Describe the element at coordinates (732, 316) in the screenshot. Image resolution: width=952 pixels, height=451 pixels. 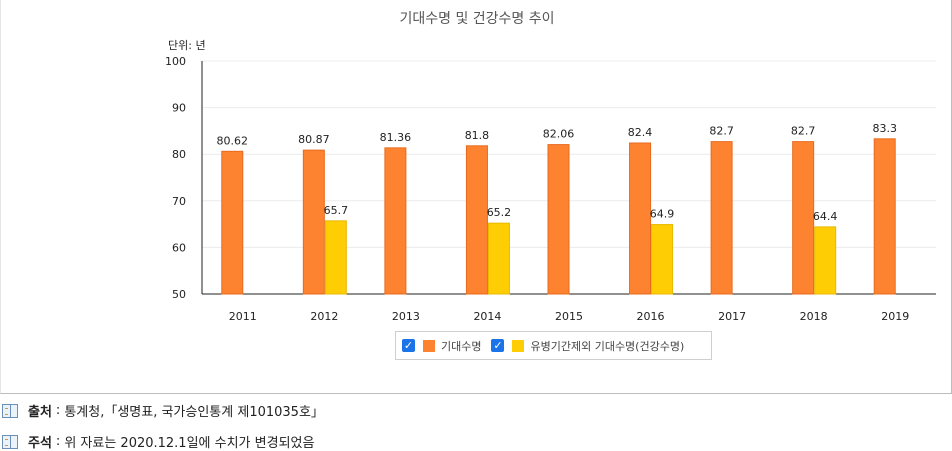
I see `x-tick-label: 2017` at that location.